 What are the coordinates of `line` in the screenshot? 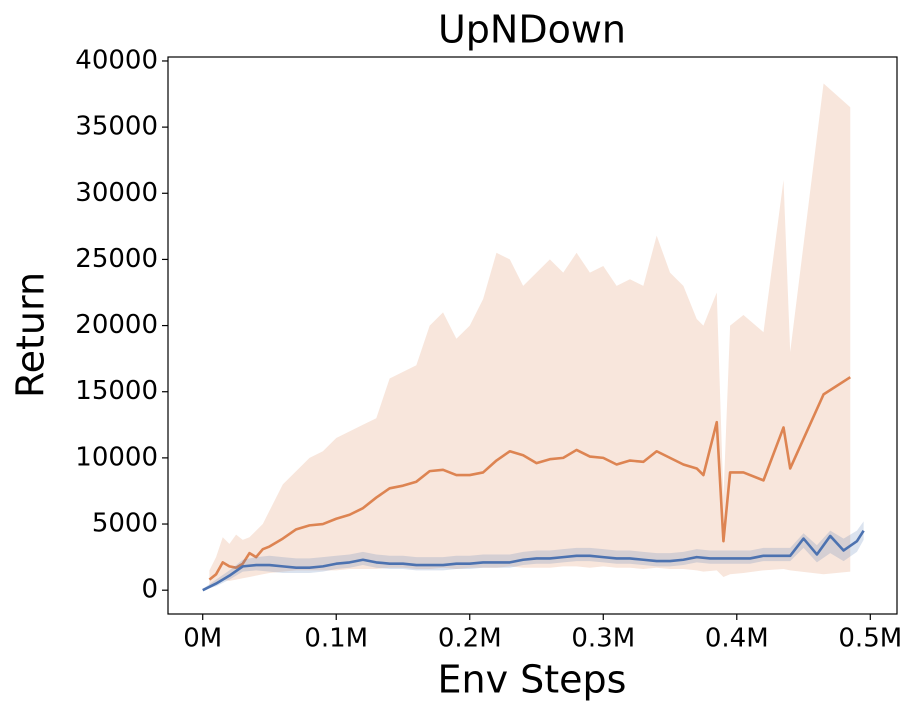 It's located at (533, 560).